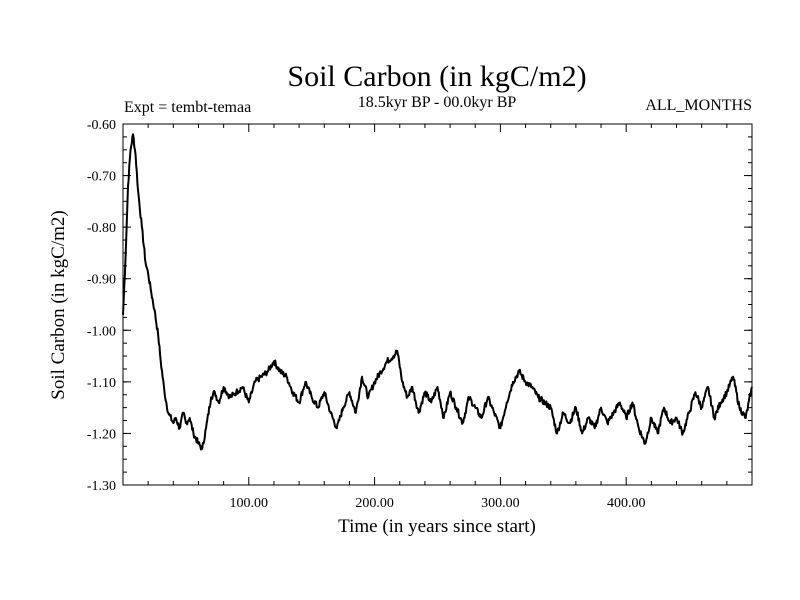 The height and width of the screenshot is (600, 800). I want to click on y-axis-title: Soil Carbon (in kgC/m2), so click(58, 304).